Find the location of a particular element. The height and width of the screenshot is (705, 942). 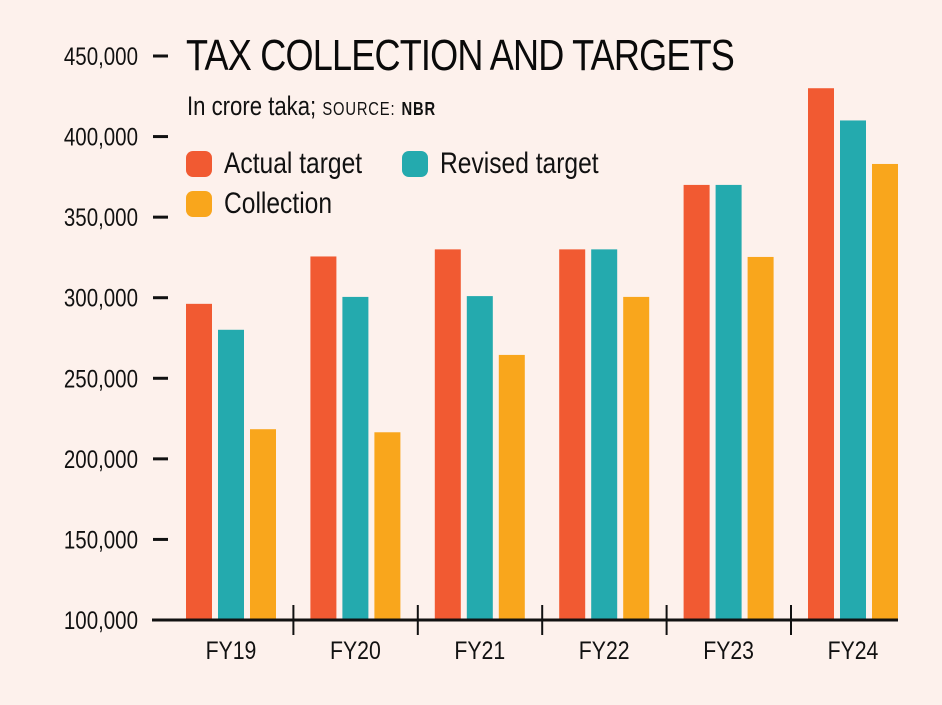

bar-collection-fy22 is located at coordinates (636, 458).